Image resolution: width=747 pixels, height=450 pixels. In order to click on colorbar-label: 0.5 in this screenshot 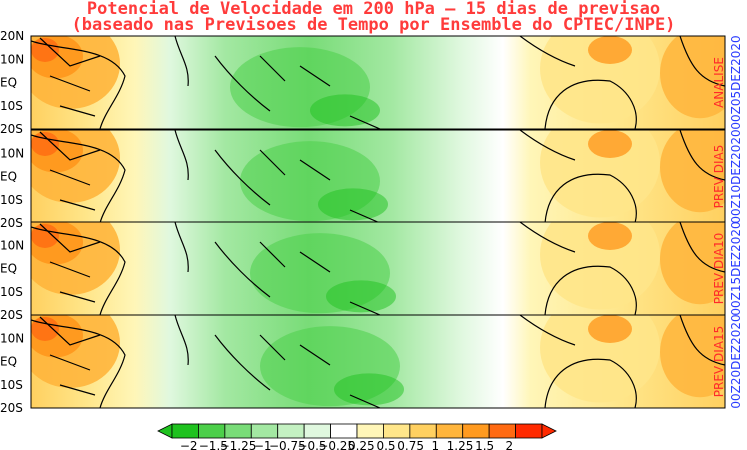, I will do `click(385, 444)`.